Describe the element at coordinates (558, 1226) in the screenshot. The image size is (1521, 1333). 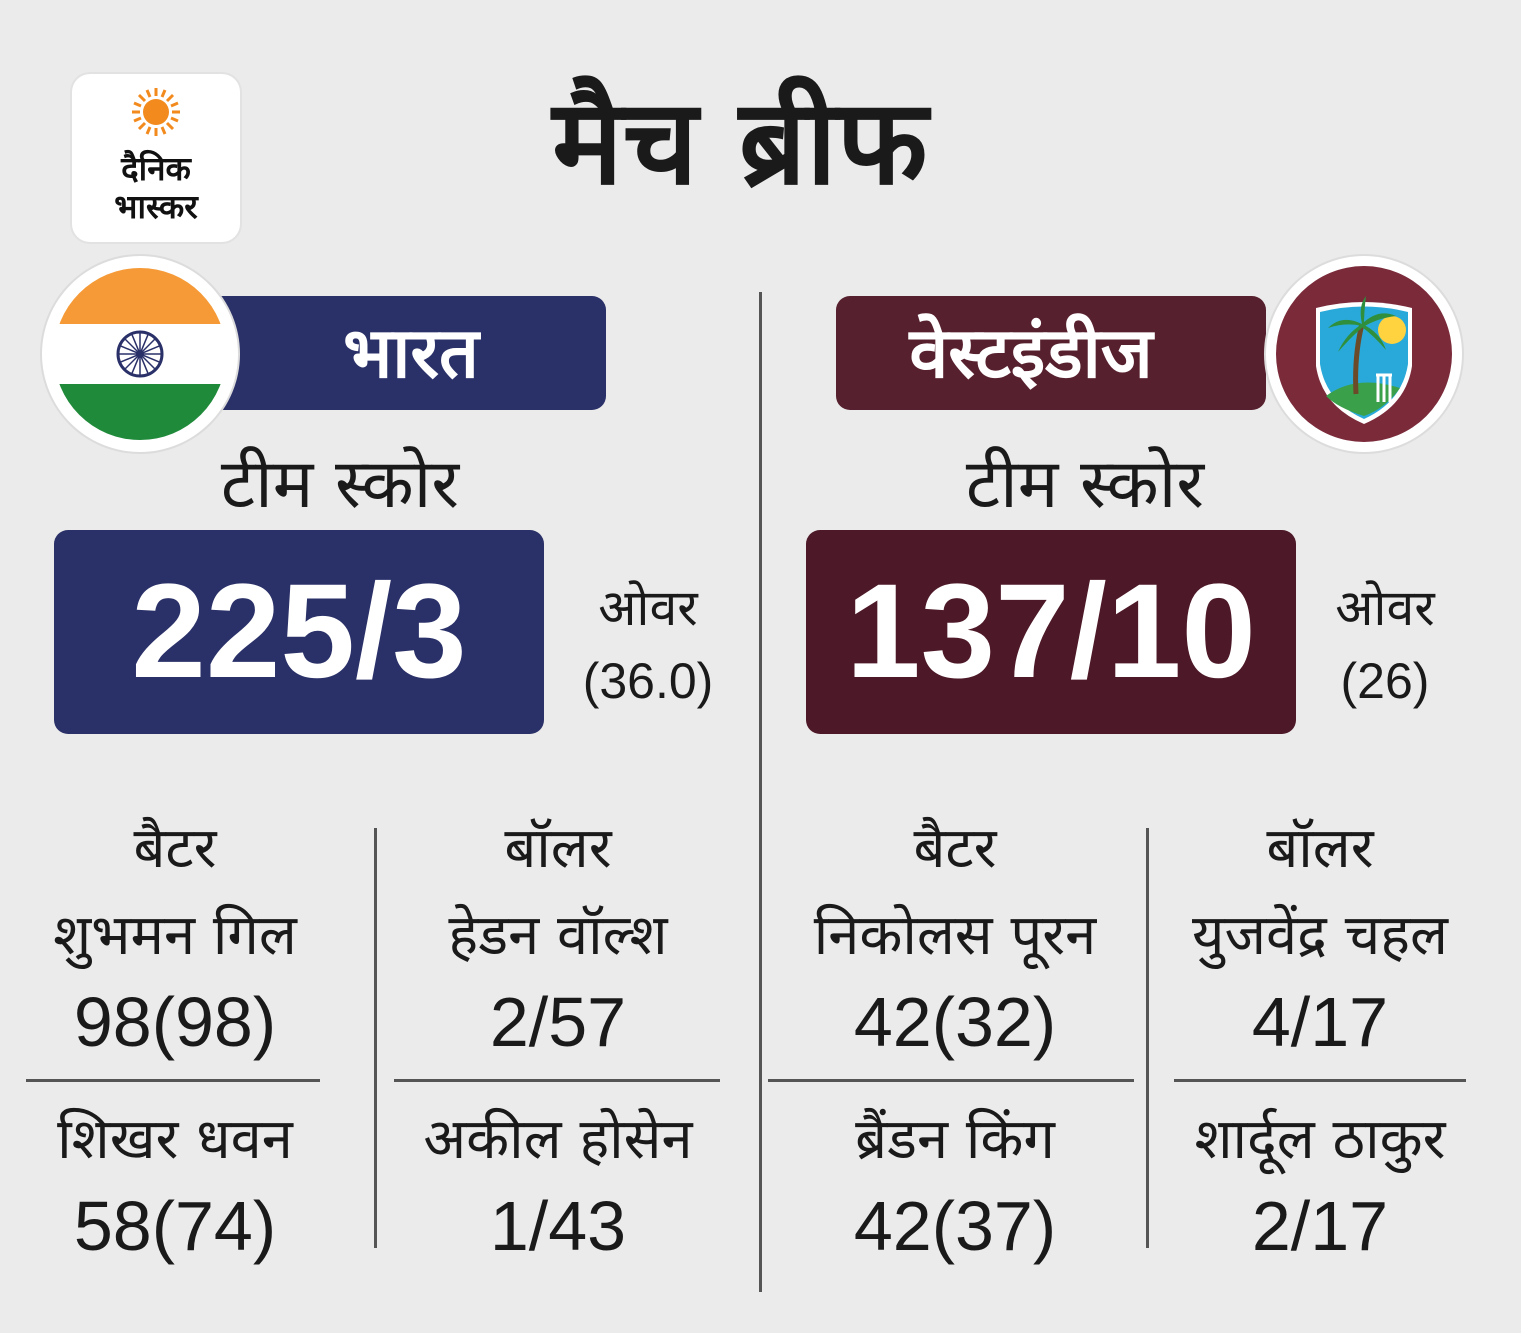
I see `india-bowler-2-stat: 1/43` at that location.